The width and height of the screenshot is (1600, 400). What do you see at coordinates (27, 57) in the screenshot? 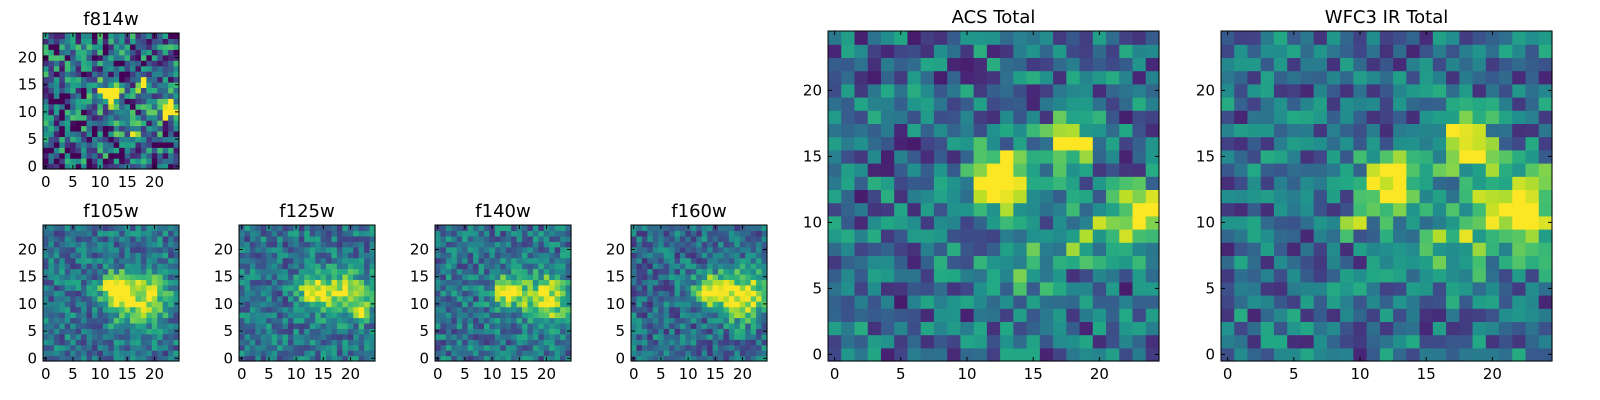
I see `y-tick-label: 20` at bounding box center [27, 57].